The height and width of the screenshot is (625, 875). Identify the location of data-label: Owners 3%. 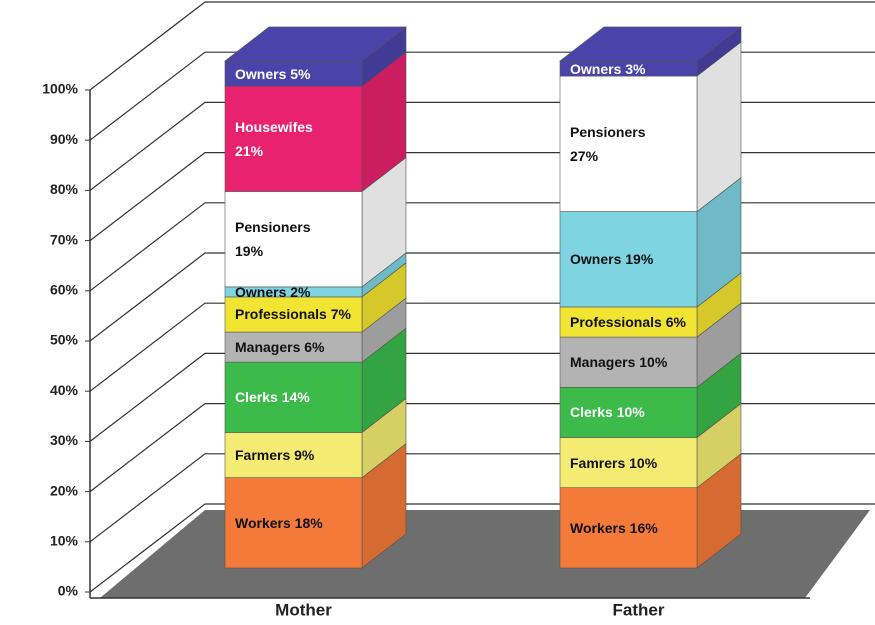
(608, 68).